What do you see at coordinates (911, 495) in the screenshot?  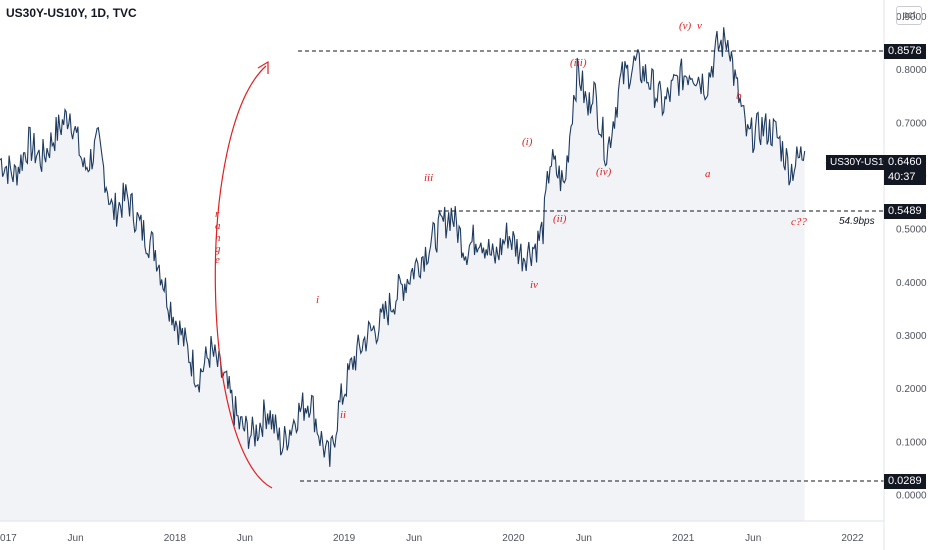 I see `price-axis-tick-9: 0.0000` at bounding box center [911, 495].